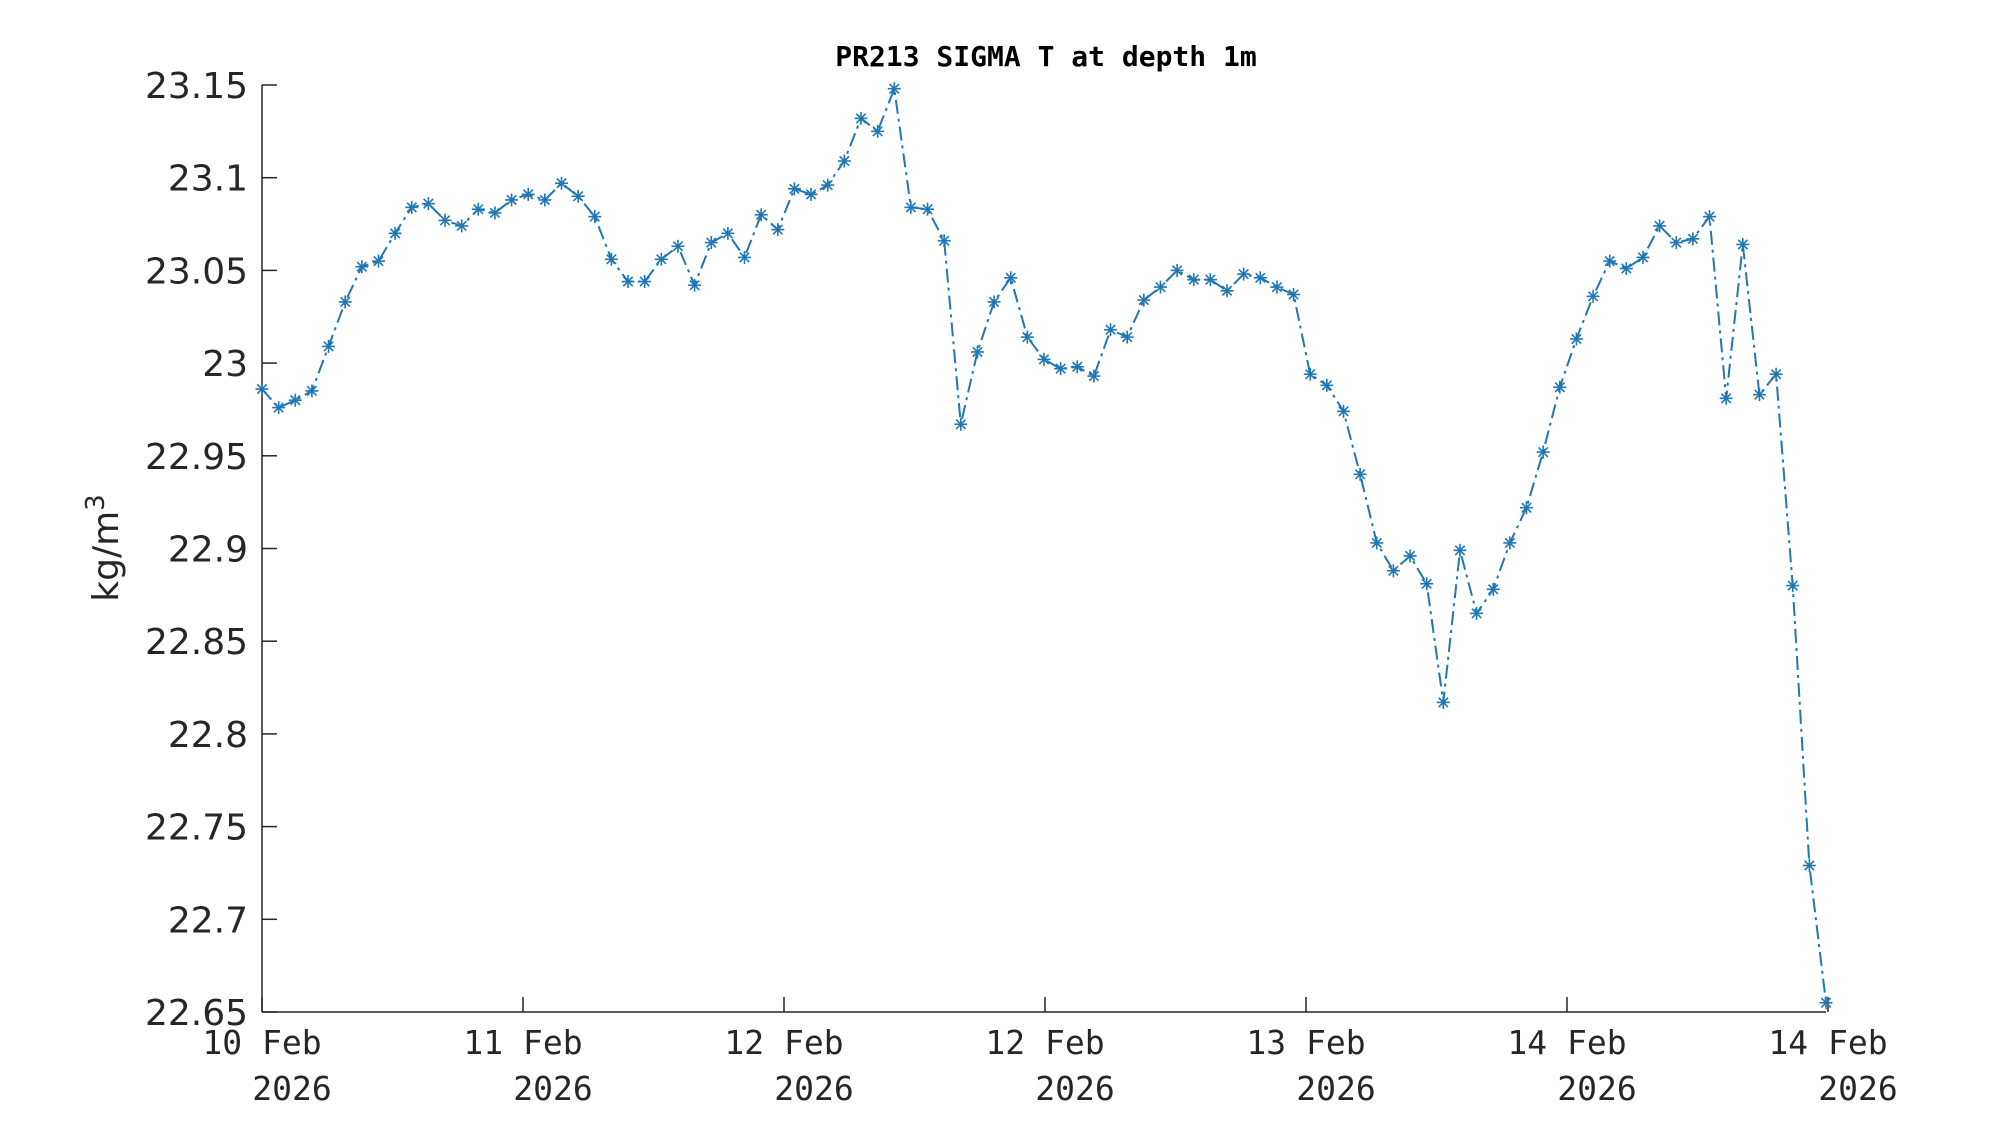  I want to click on y-tick-label: 22.7, so click(208, 920).